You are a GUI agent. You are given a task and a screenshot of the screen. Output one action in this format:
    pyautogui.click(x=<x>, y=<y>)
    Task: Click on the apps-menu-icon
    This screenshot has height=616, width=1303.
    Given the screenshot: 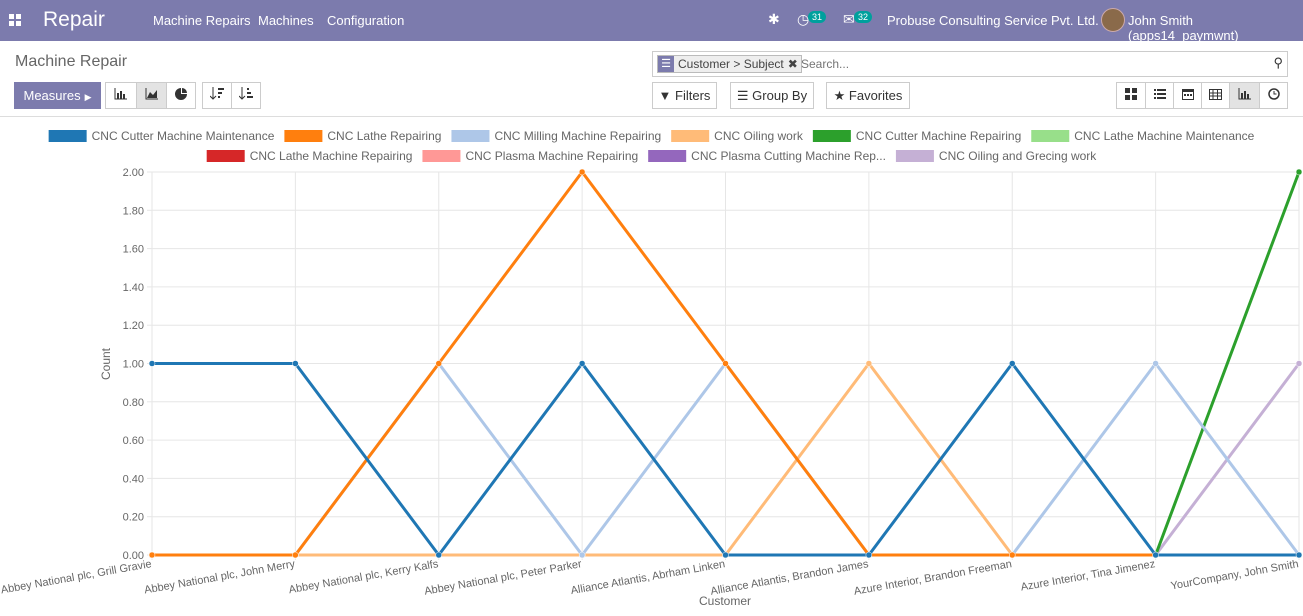 What is the action you would take?
    pyautogui.click(x=15, y=20)
    